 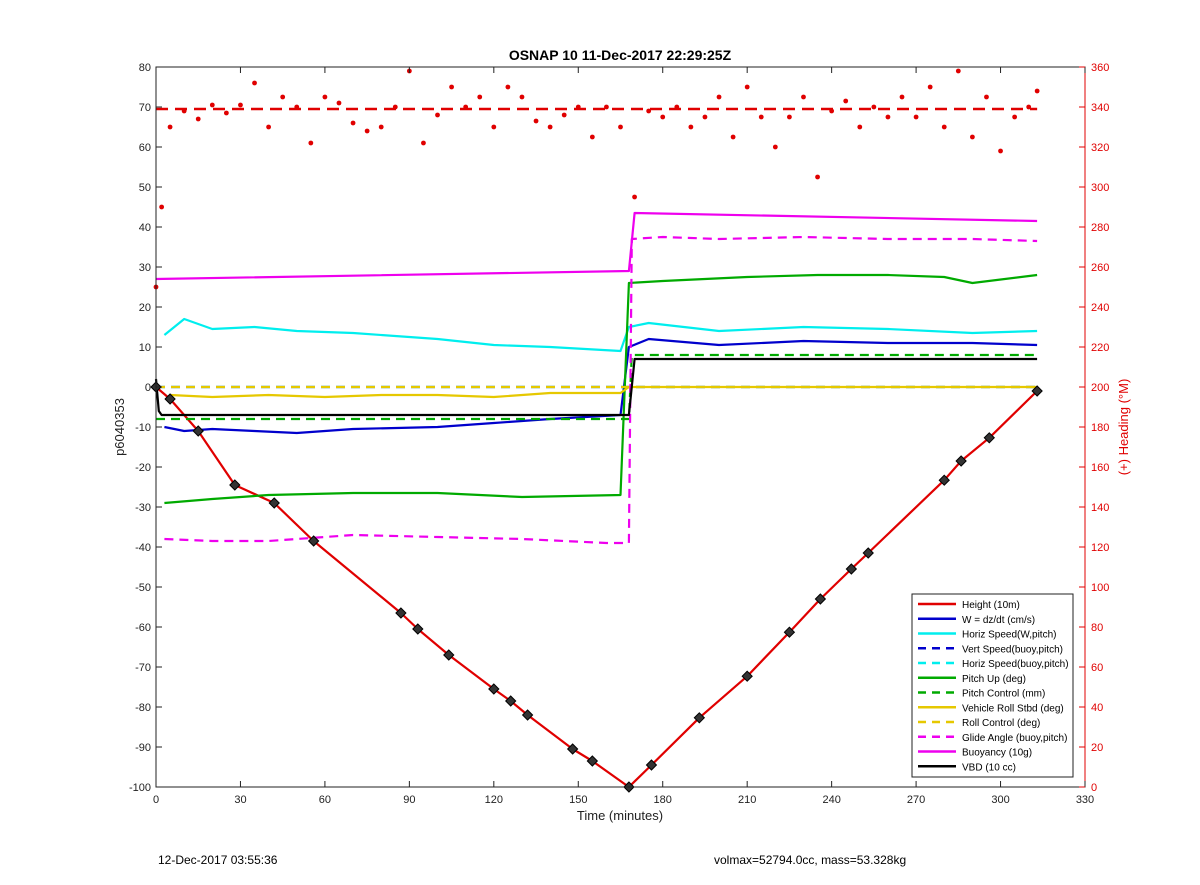 I want to click on y2-axis-label: (+) Heading (°M), so click(x=1123, y=427).